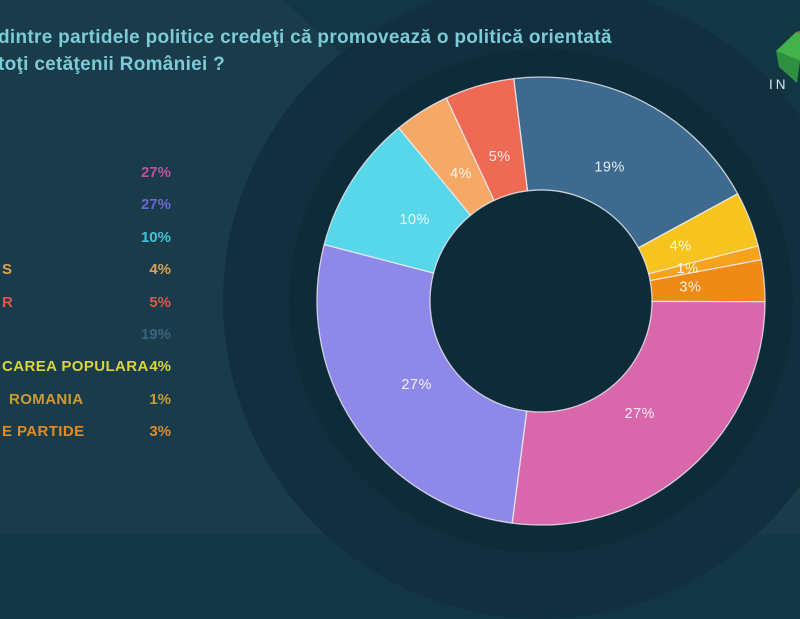 Image resolution: width=800 pixels, height=619 pixels. Describe the element at coordinates (609, 168) in the screenshot. I see `slice-label-0: 19%` at that location.